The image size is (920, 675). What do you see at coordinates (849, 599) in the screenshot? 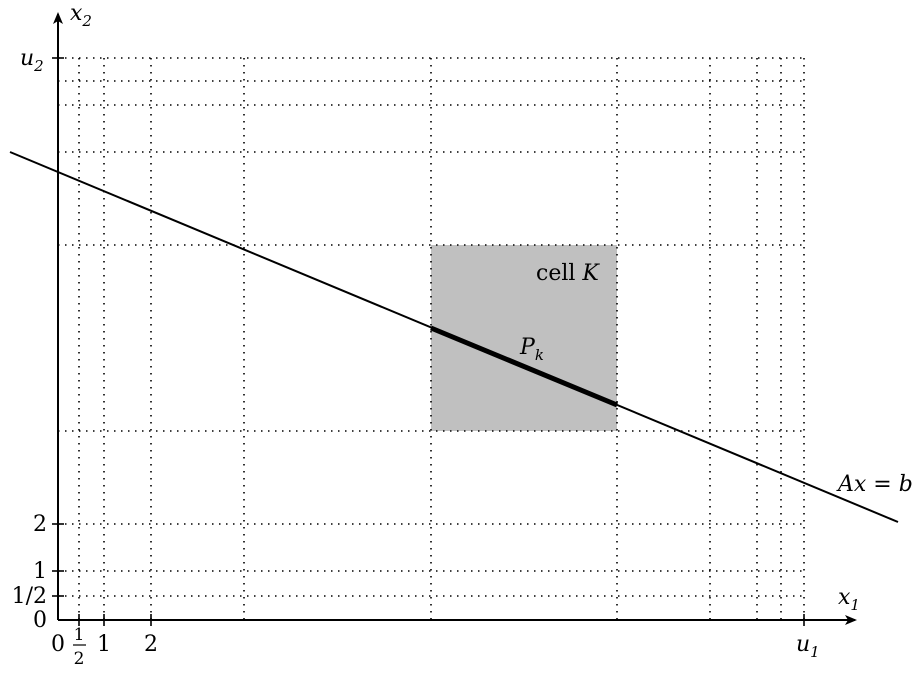
I see `x-axis-label: x1` at bounding box center [849, 599].